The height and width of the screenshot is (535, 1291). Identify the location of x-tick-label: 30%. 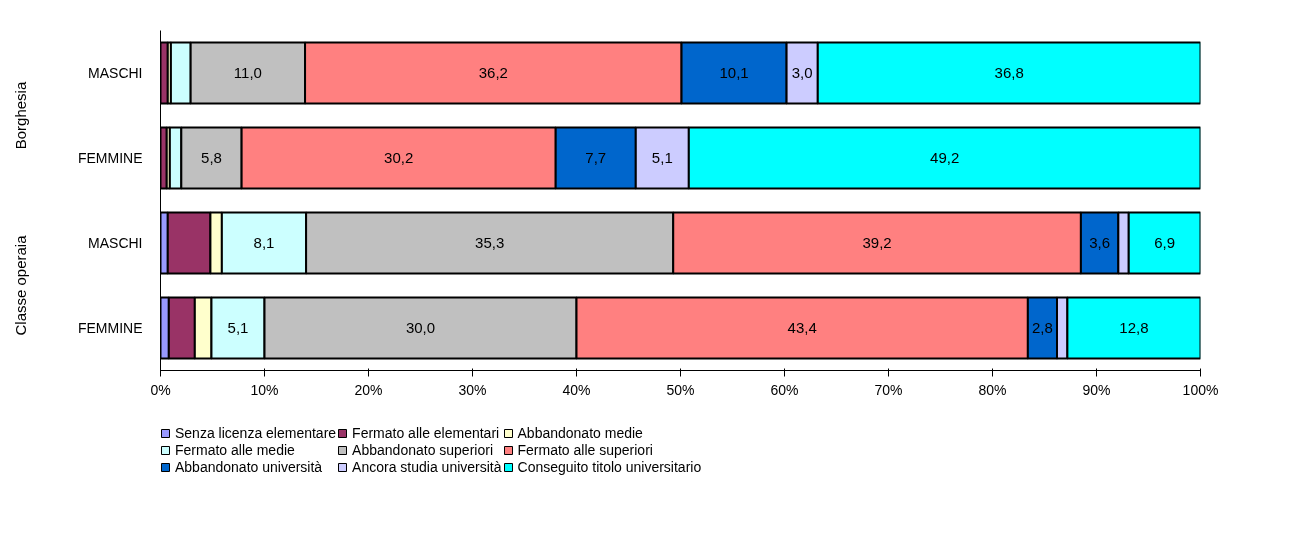
(472, 389).